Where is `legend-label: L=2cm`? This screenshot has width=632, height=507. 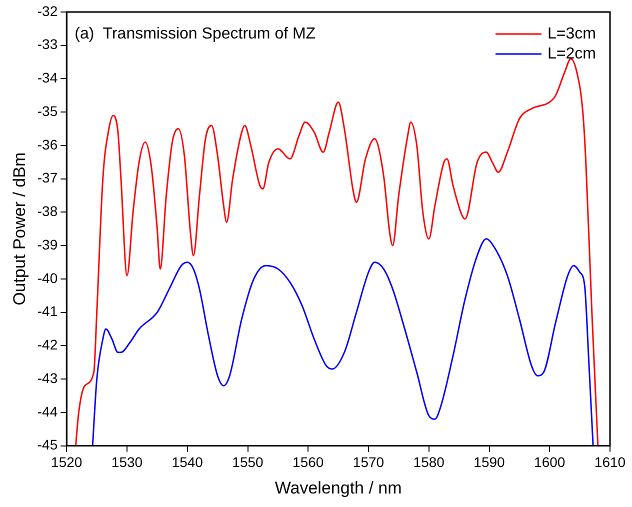 legend-label: L=2cm is located at coordinates (572, 53).